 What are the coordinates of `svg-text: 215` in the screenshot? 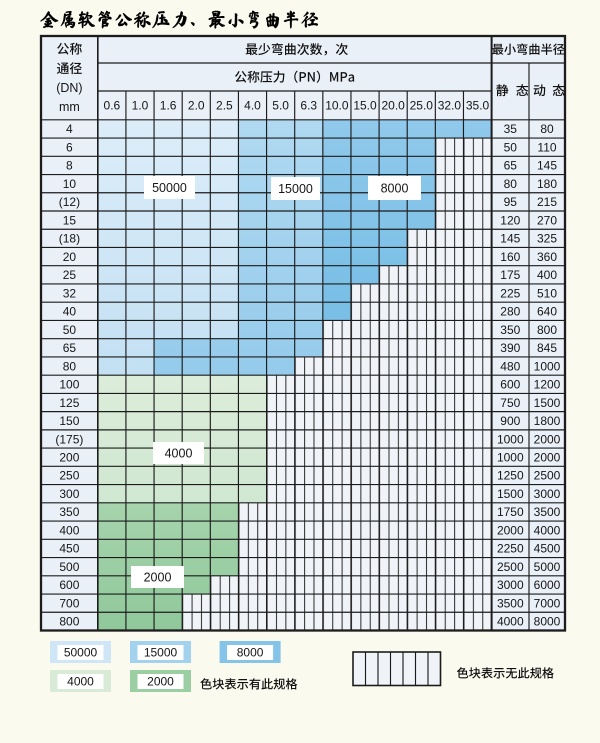 It's located at (547, 202).